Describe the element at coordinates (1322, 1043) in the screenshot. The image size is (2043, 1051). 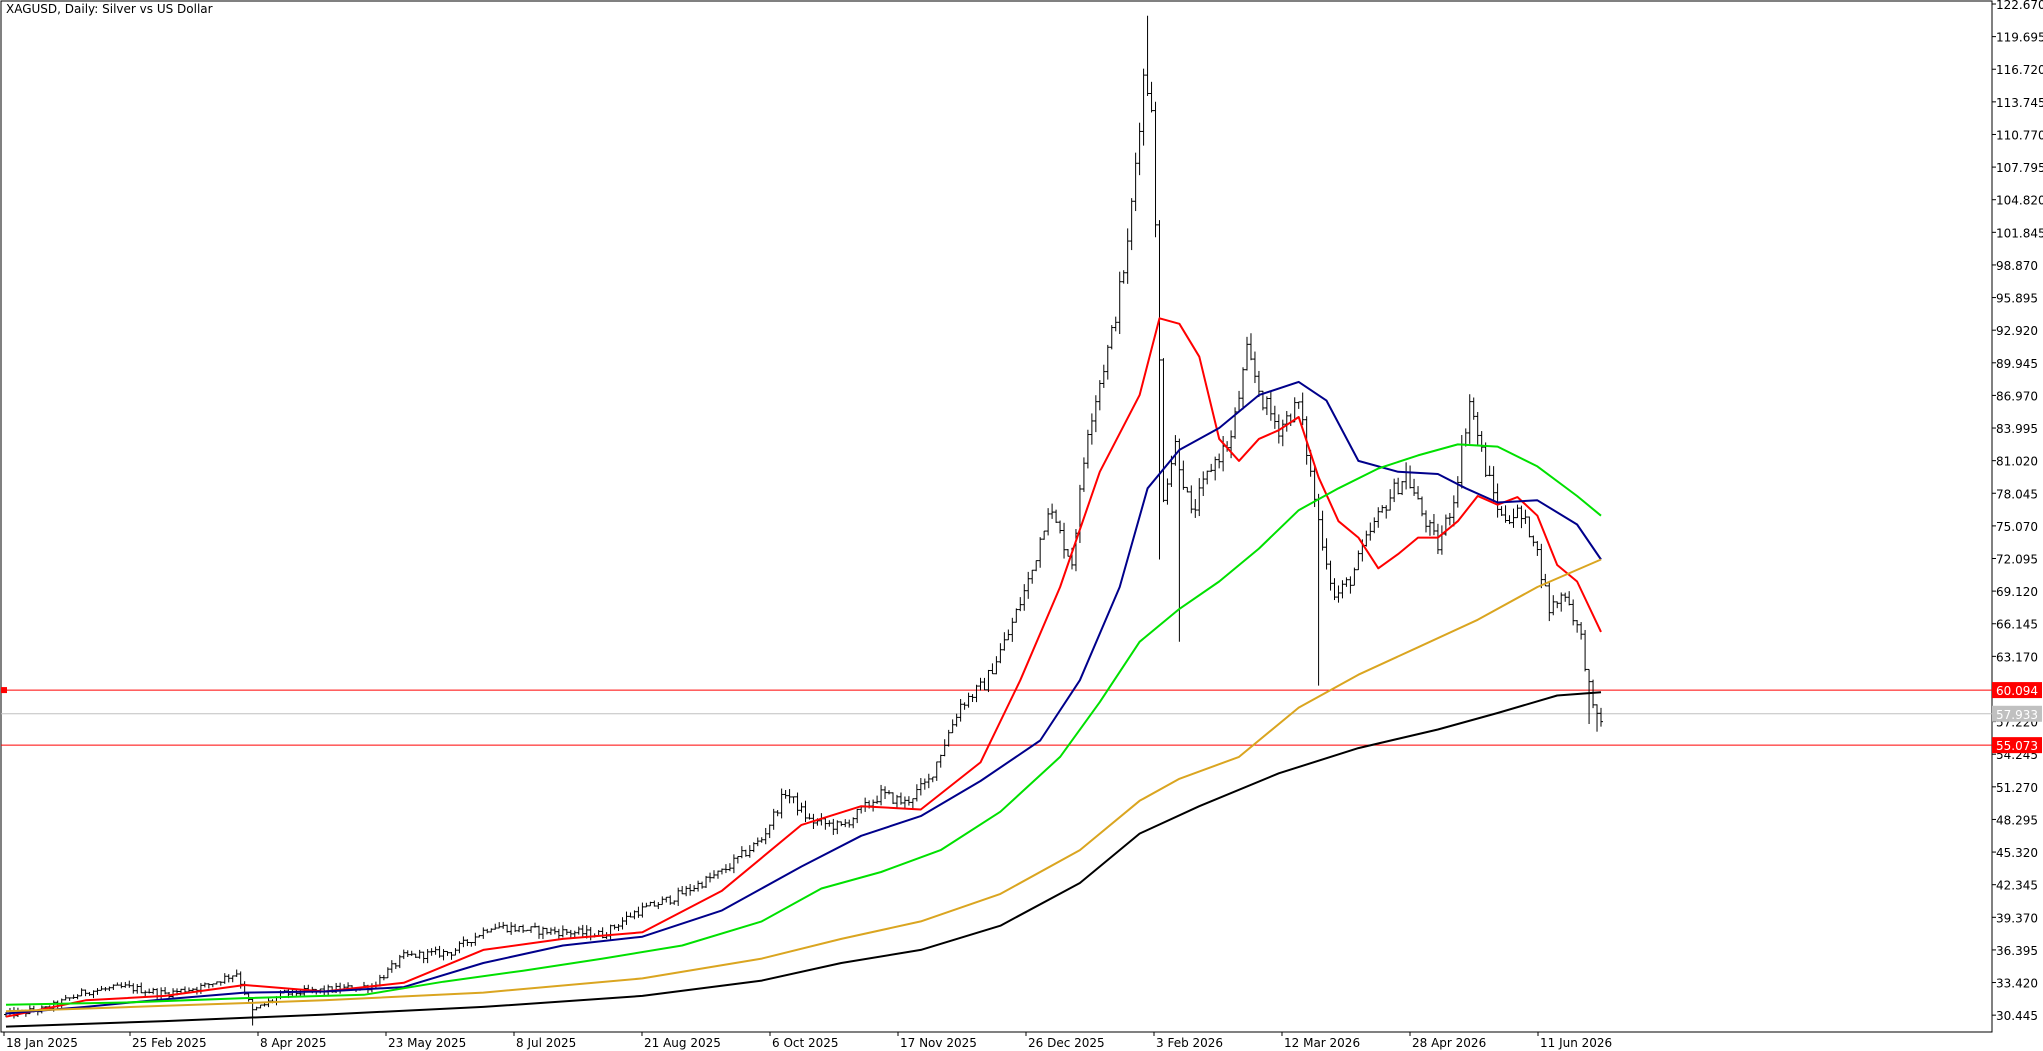
I see `x-tick-label: 12 Mar 2026` at that location.